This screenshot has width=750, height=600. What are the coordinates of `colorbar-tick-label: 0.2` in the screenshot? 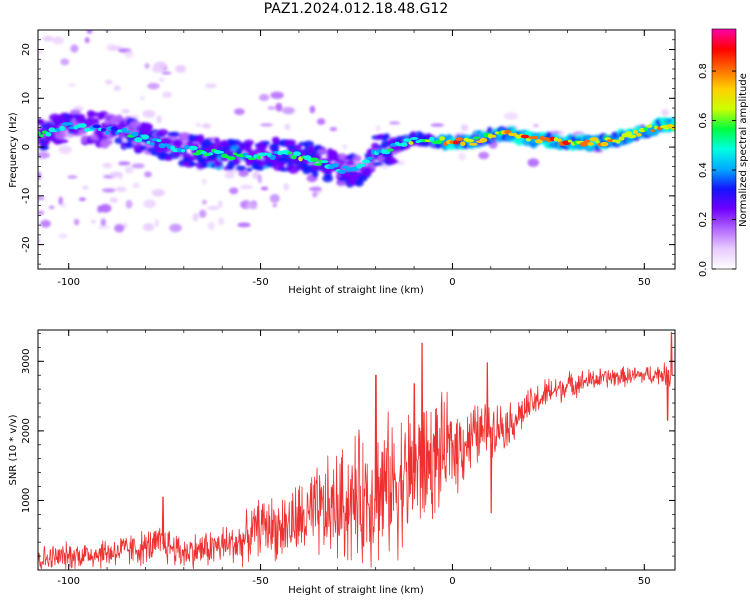 It's located at (703, 220).